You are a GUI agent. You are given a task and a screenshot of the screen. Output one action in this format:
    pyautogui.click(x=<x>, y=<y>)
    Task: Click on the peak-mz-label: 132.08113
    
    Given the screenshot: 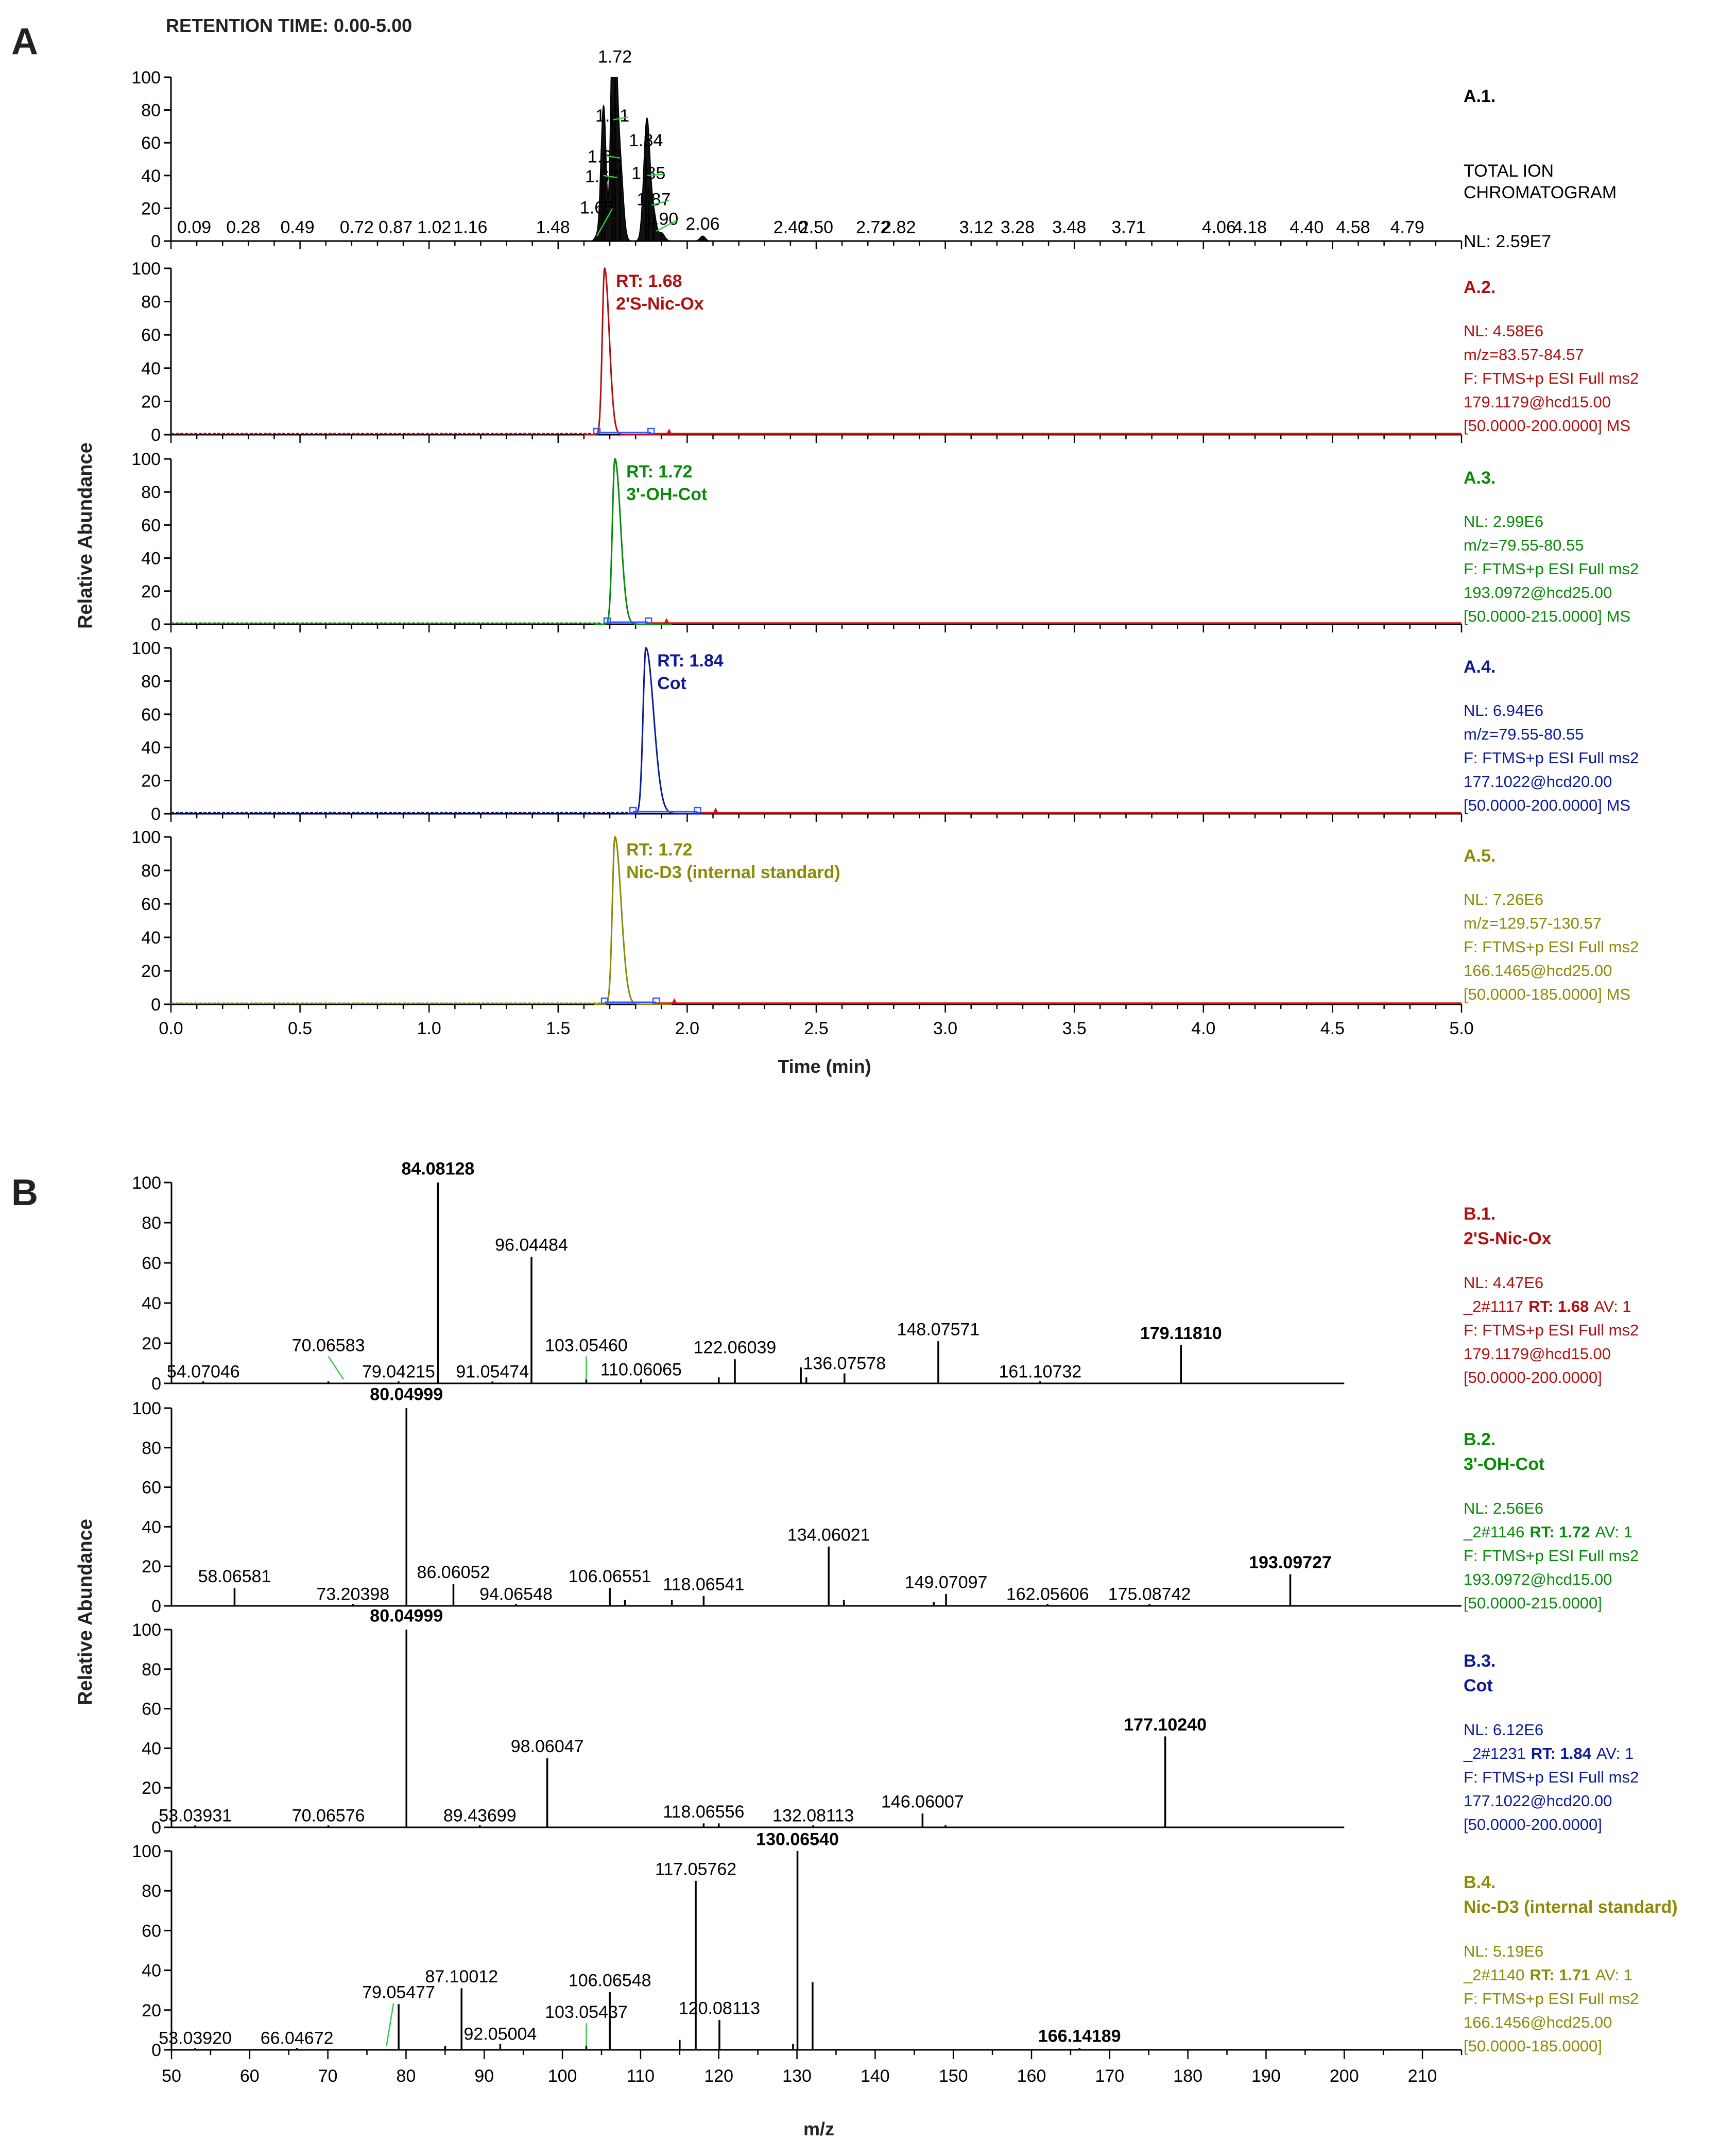 What is the action you would take?
    pyautogui.click(x=813, y=1815)
    